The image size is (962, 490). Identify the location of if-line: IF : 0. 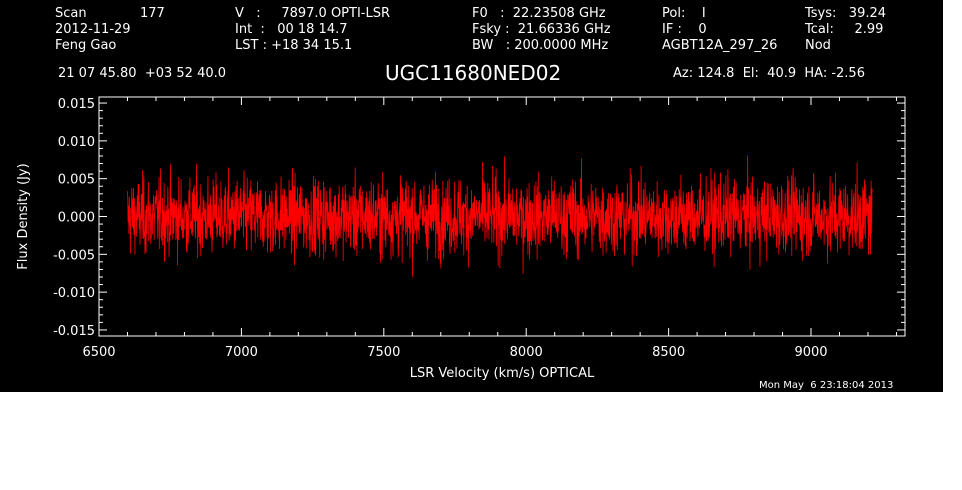
(684, 29).